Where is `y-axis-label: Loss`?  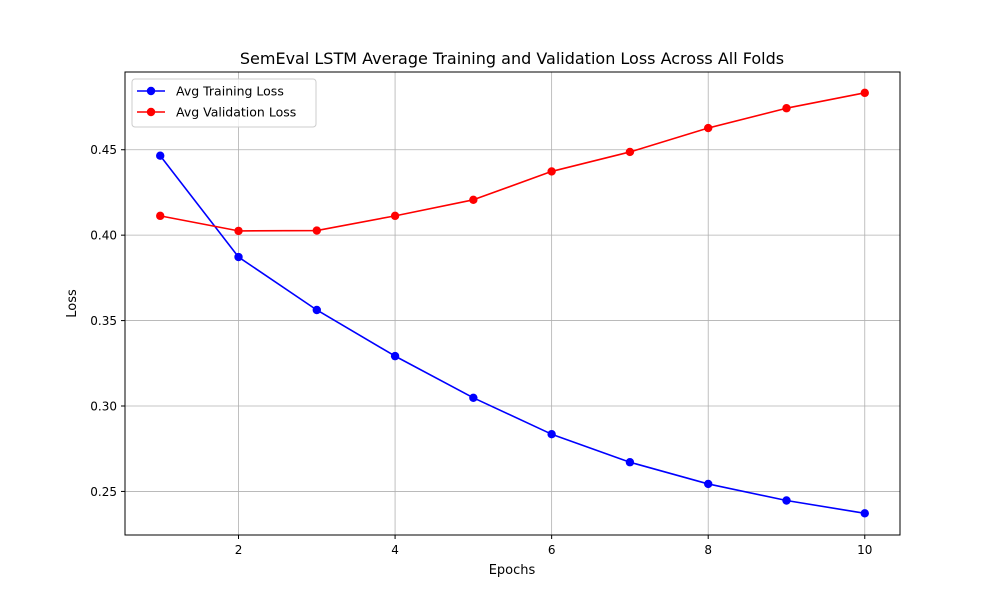 y-axis-label: Loss is located at coordinates (72, 303).